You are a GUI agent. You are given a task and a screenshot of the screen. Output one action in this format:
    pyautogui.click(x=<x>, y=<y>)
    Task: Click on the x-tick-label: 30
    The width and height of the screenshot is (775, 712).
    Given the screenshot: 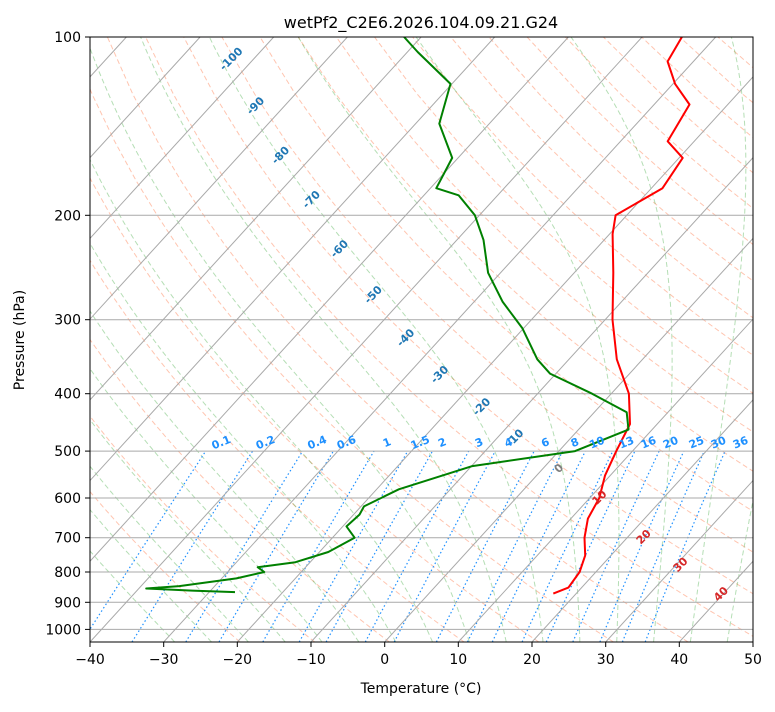 What is the action you would take?
    pyautogui.click(x=606, y=660)
    